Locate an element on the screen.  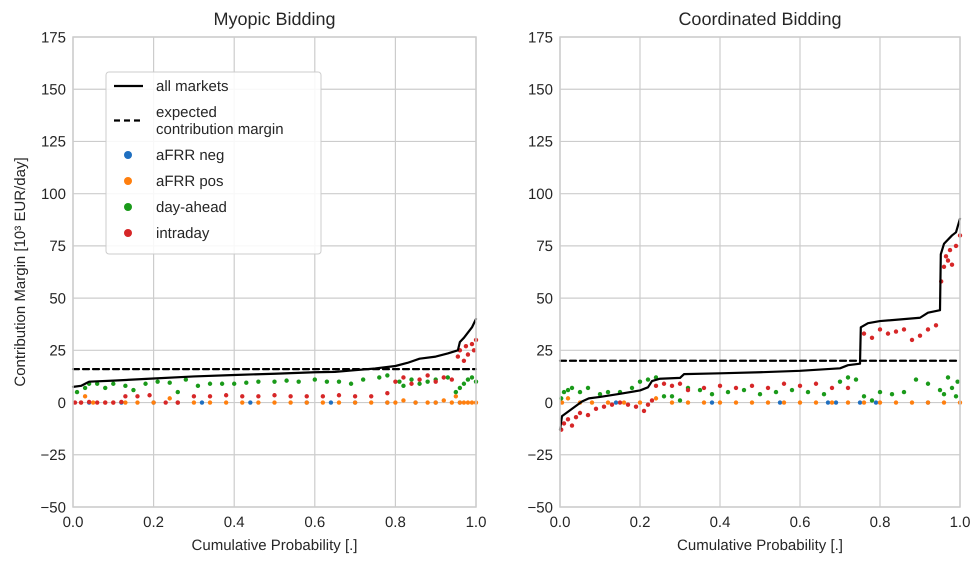
legend-label: all markets is located at coordinates (192, 86).